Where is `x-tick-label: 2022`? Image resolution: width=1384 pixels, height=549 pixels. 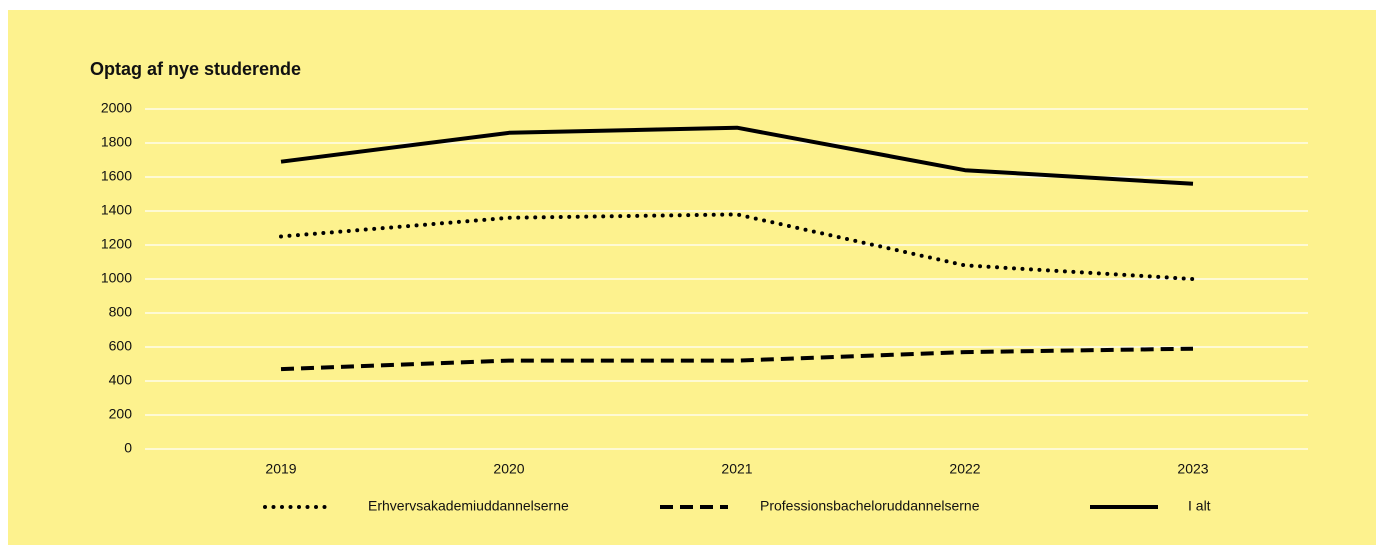 x-tick-label: 2022 is located at coordinates (964, 469).